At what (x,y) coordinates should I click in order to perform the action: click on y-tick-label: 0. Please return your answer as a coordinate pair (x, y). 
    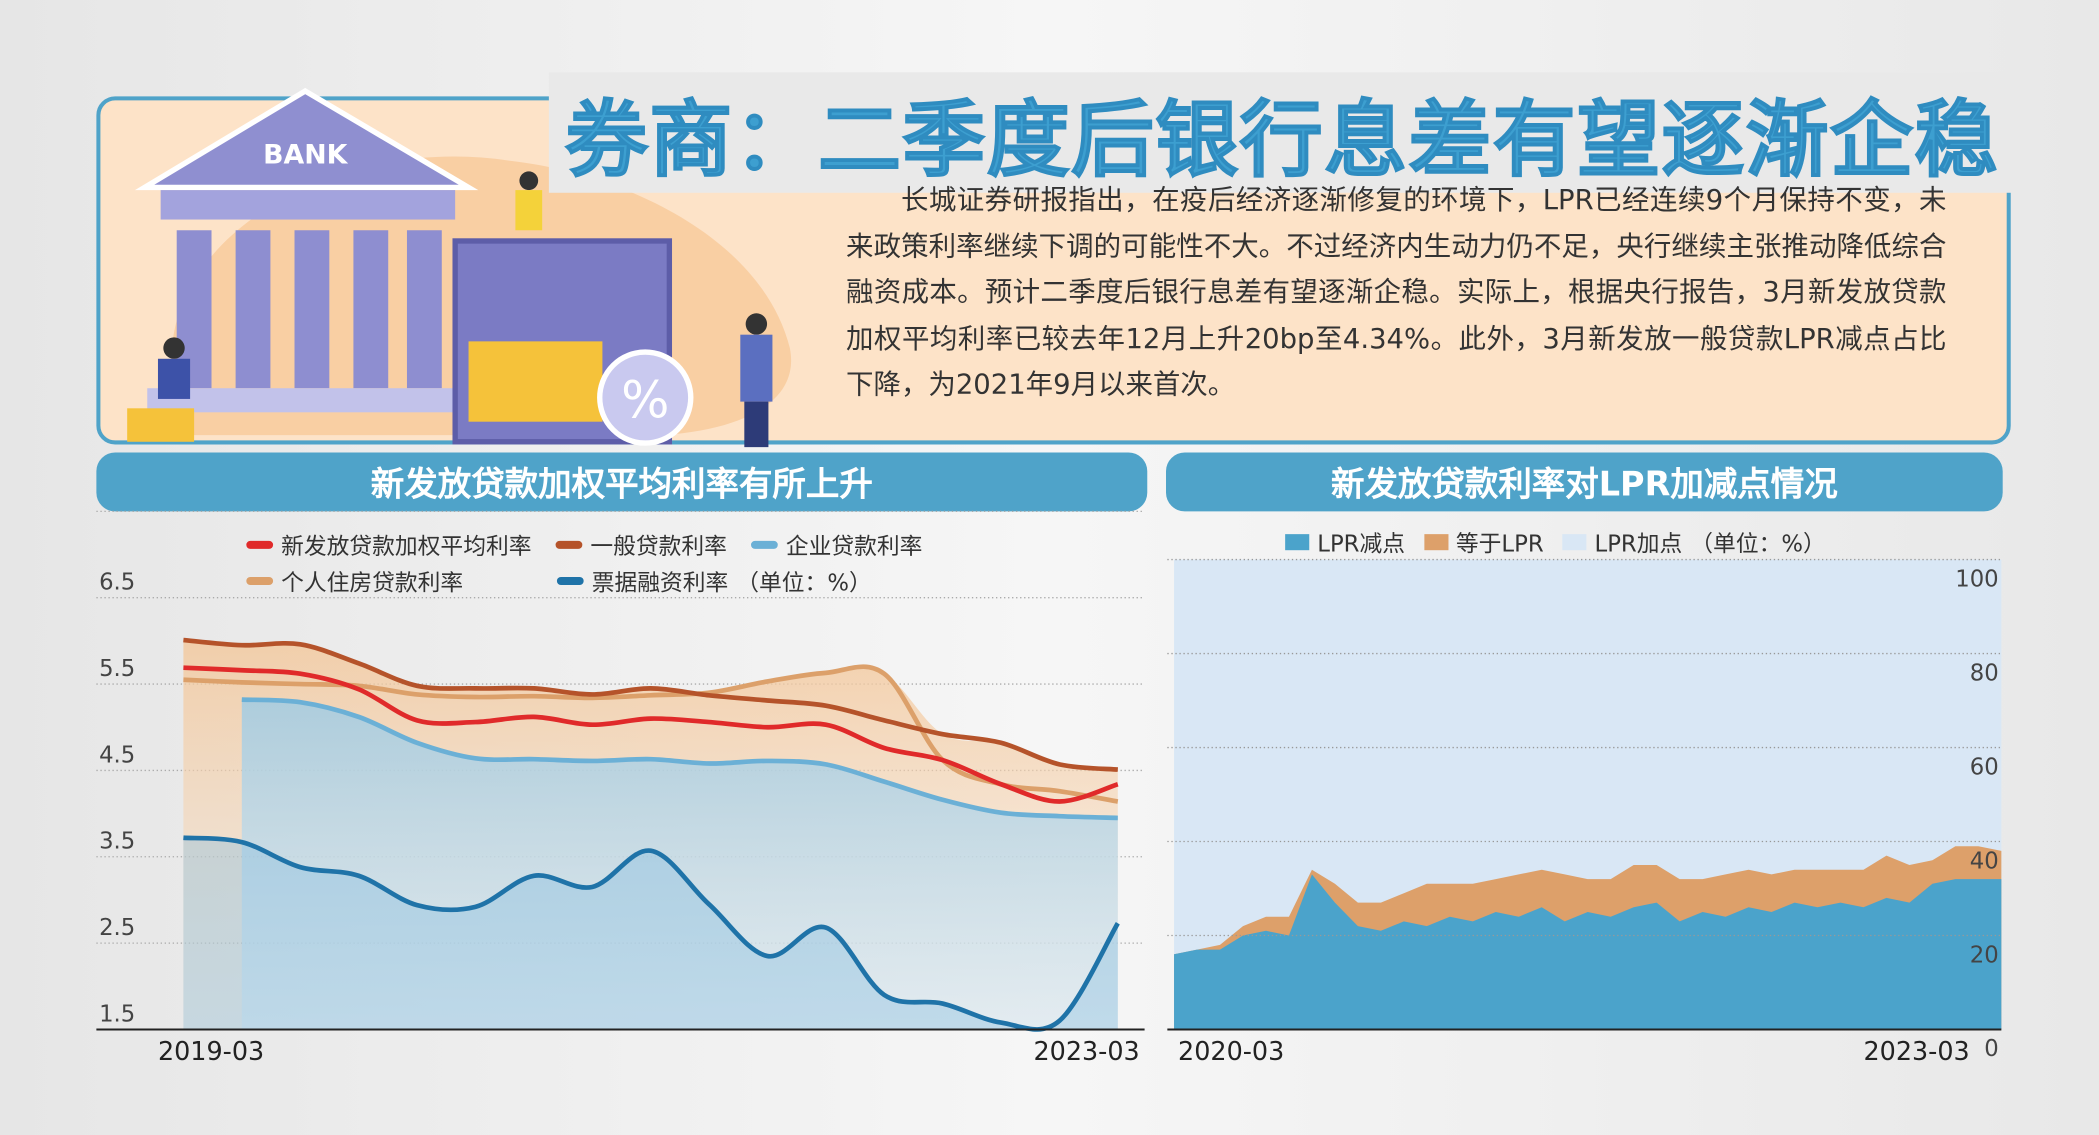
    Looking at the image, I should click on (1991, 1049).